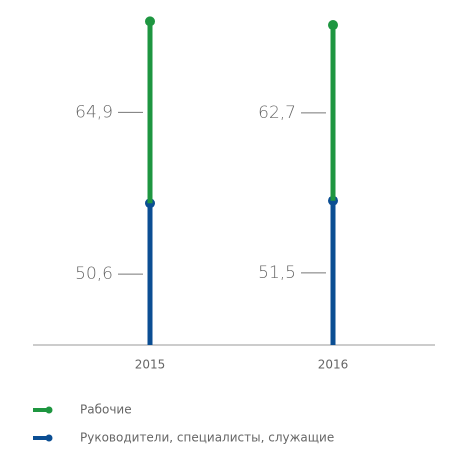  I want to click on value-label: 64,9, so click(94, 112).